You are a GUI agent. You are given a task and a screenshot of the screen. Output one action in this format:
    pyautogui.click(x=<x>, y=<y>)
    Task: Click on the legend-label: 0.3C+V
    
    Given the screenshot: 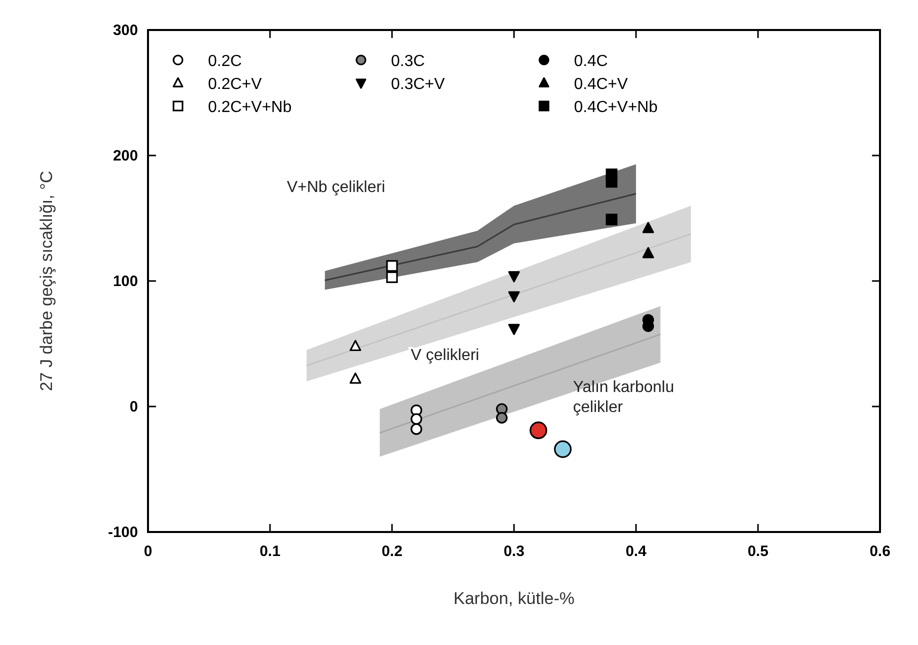 What is the action you would take?
    pyautogui.click(x=418, y=84)
    